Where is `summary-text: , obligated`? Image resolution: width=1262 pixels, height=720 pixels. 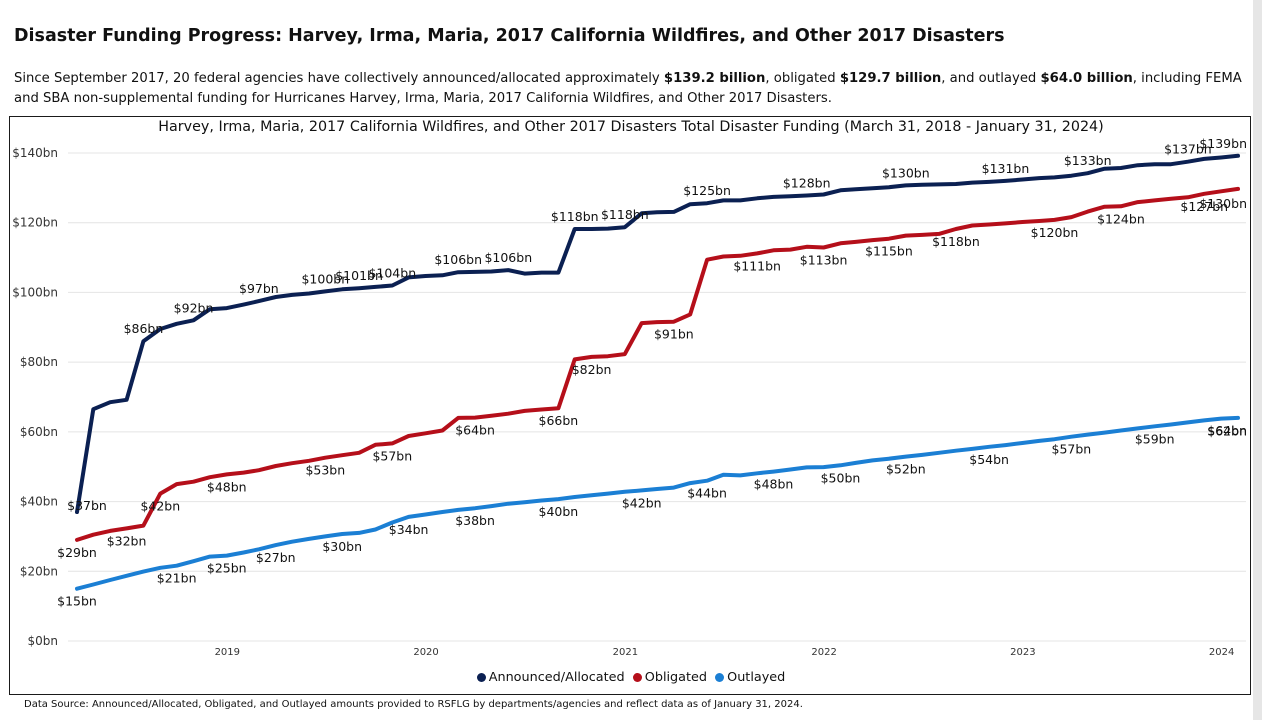 summary-text: , obligated is located at coordinates (802, 78).